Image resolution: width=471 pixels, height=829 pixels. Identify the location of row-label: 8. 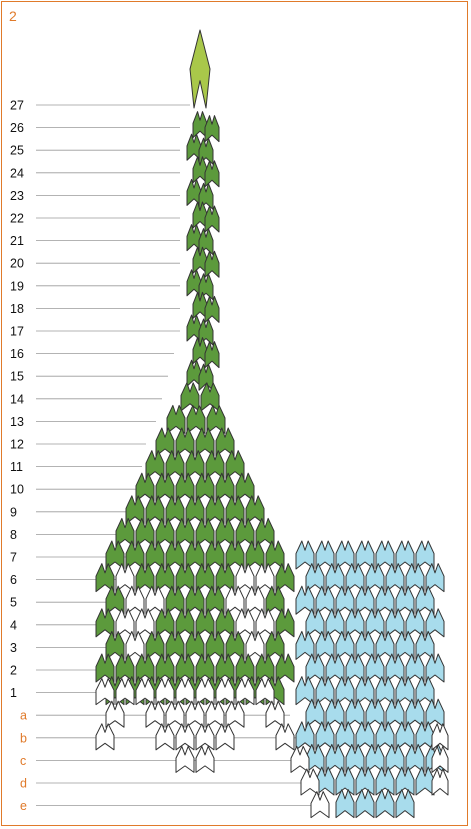
(13, 535).